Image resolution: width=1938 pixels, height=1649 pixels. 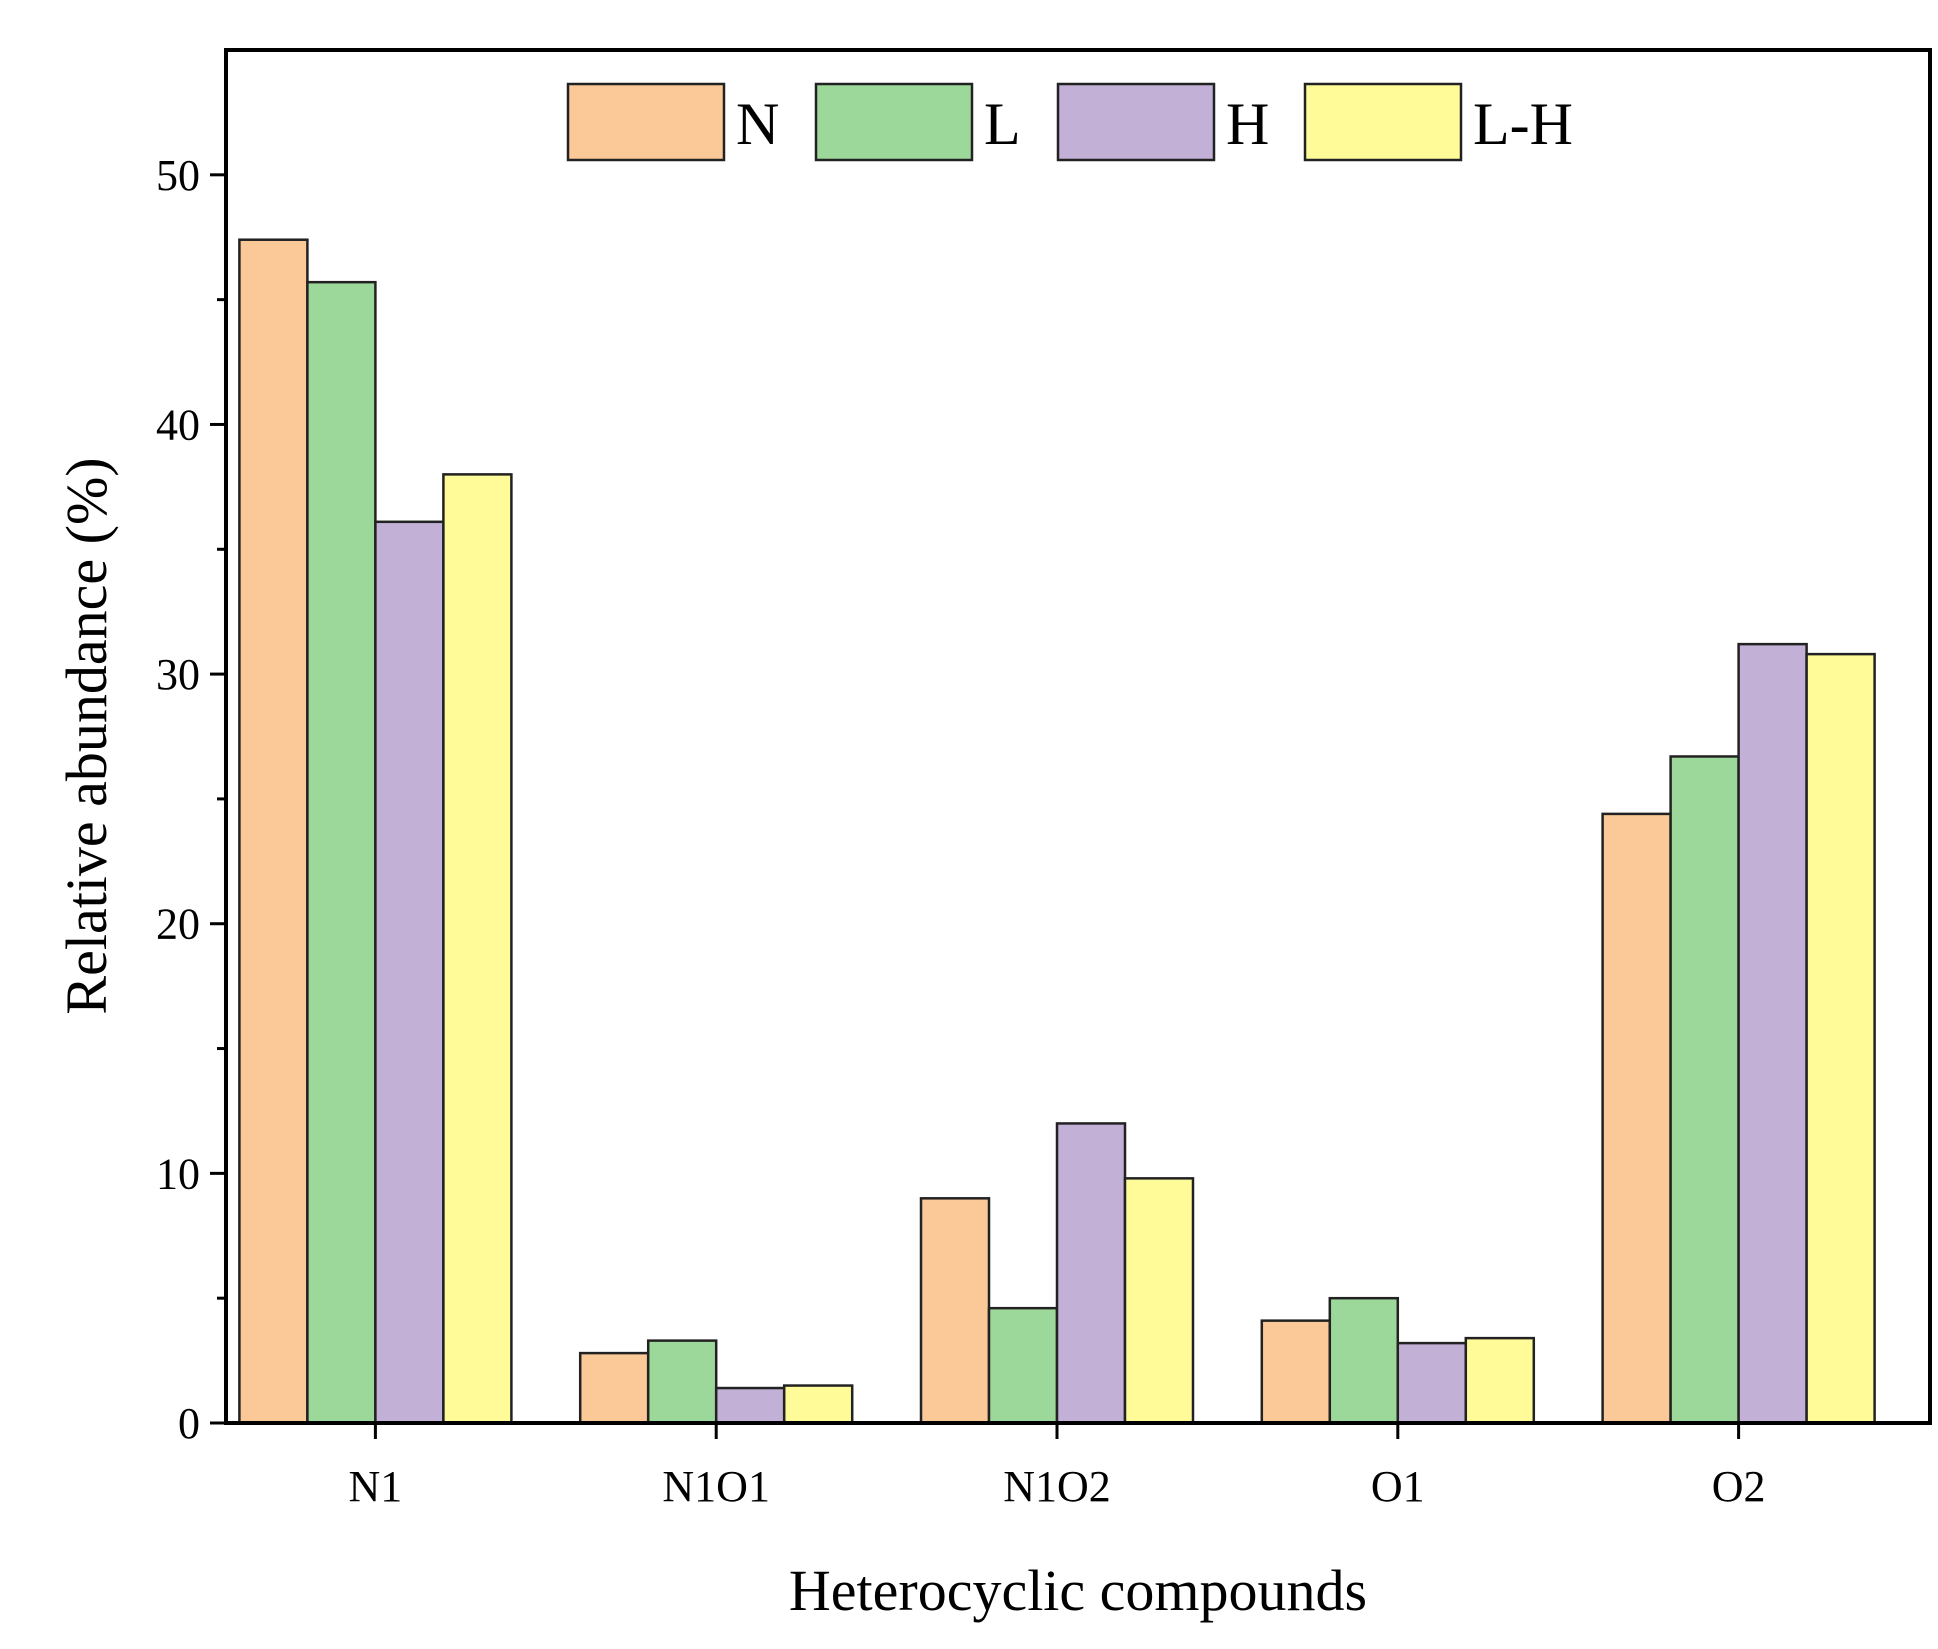 I want to click on bar-N-N1O1, so click(x=614, y=1388).